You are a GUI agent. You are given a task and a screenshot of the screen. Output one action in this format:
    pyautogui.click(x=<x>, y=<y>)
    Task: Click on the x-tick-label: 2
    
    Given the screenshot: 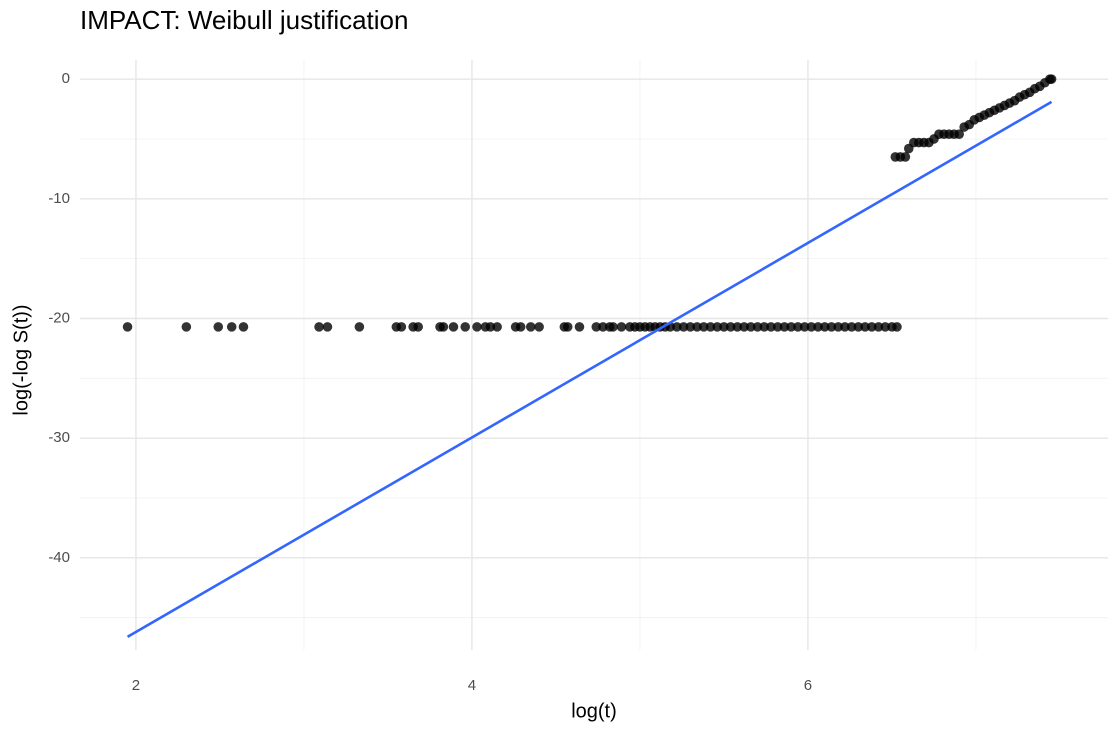 What is the action you would take?
    pyautogui.click(x=136, y=685)
    